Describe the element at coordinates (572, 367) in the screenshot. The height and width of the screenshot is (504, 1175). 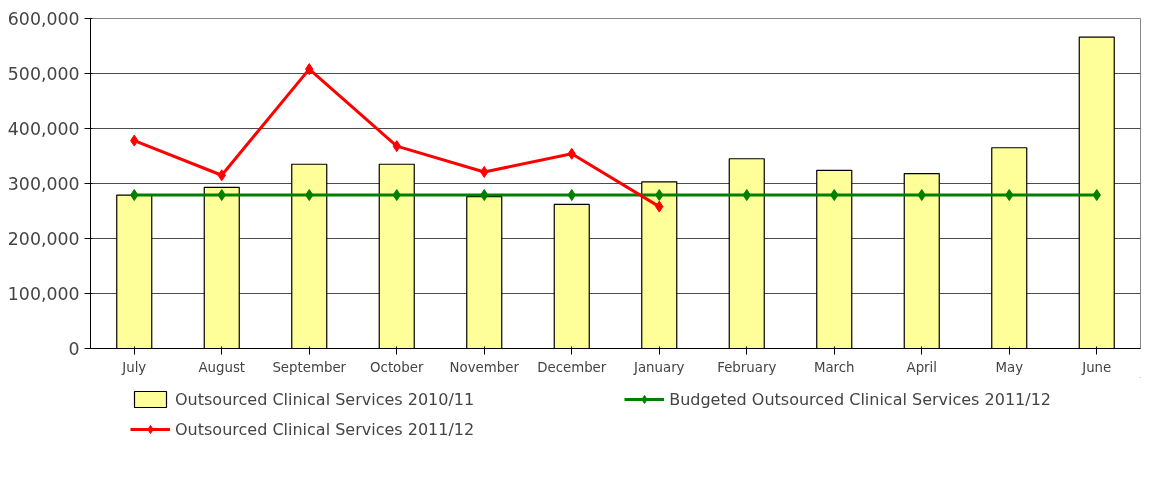
I see `x-tick-label: December` at that location.